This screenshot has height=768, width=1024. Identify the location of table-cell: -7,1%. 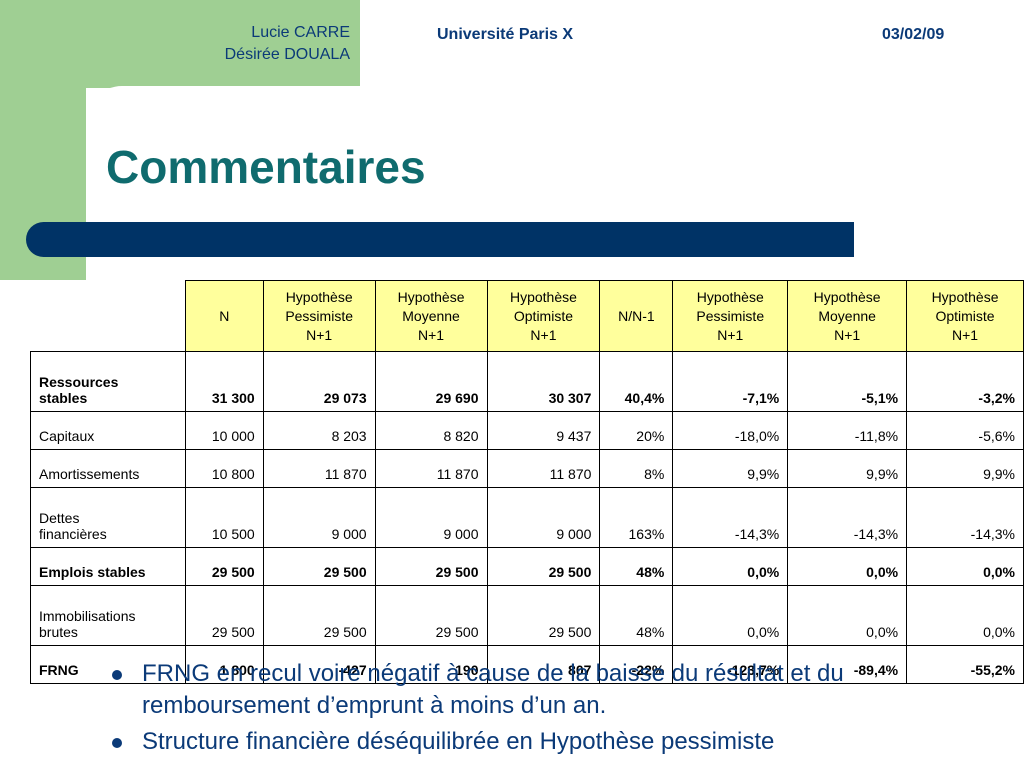
(730, 381).